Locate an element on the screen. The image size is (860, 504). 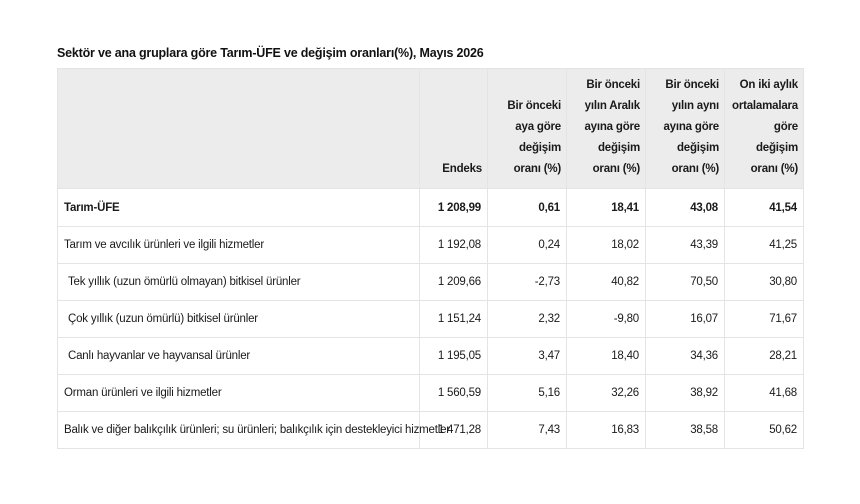
annual-change-cell: 70,50 is located at coordinates (685, 282).